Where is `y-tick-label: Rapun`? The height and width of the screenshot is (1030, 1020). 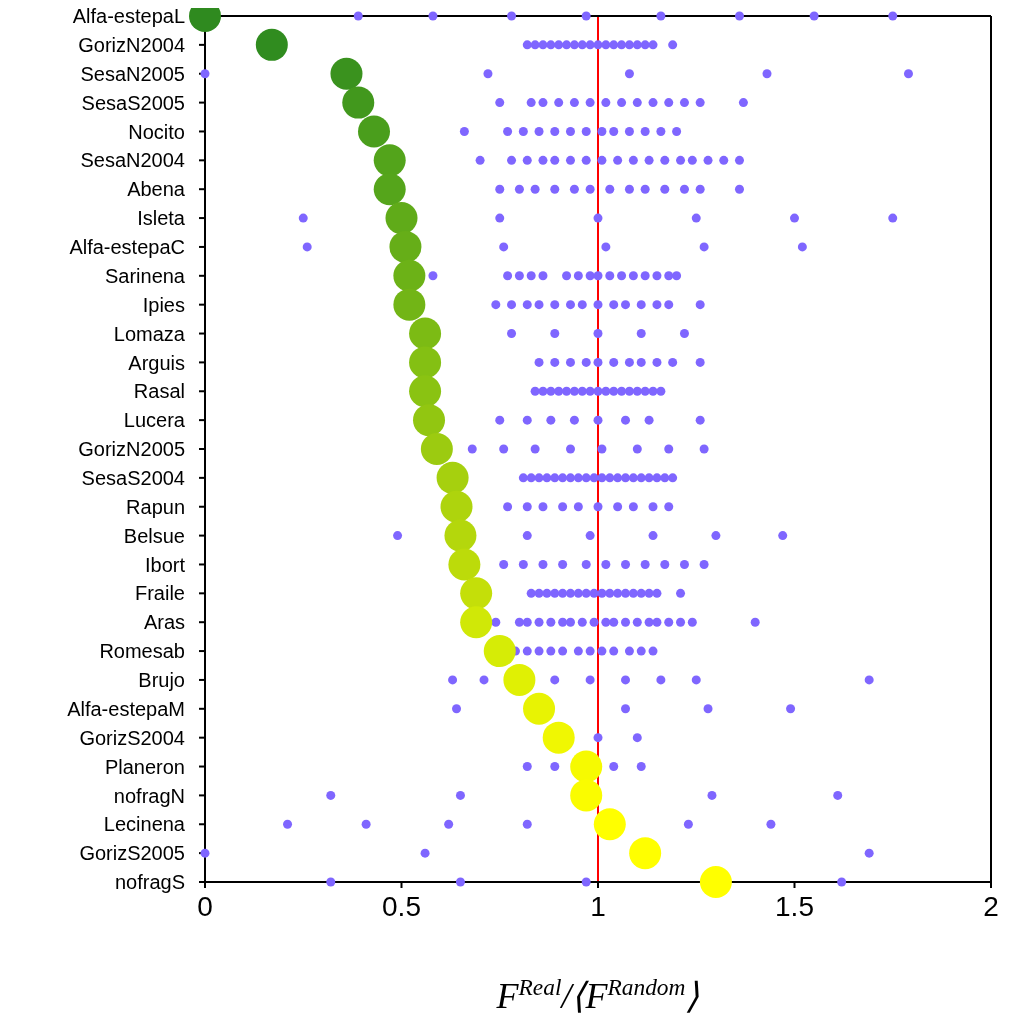
y-tick-label: Rapun is located at coordinates (155, 506).